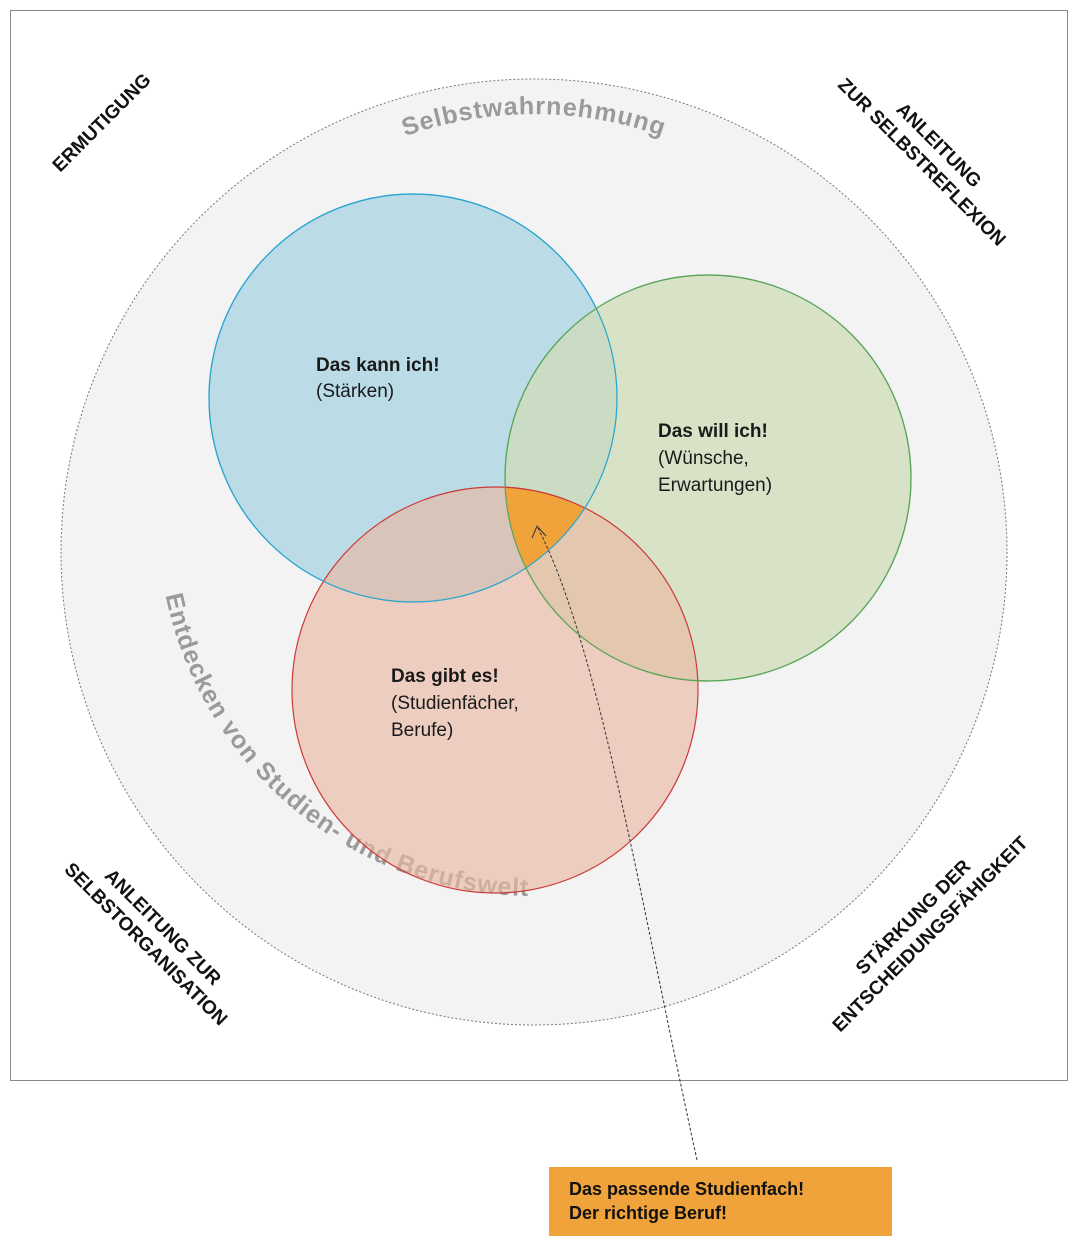 The width and height of the screenshot is (1068, 1236). What do you see at coordinates (703, 458) in the screenshot?
I see `wishes-subtitle-1: (Wünsche,` at bounding box center [703, 458].